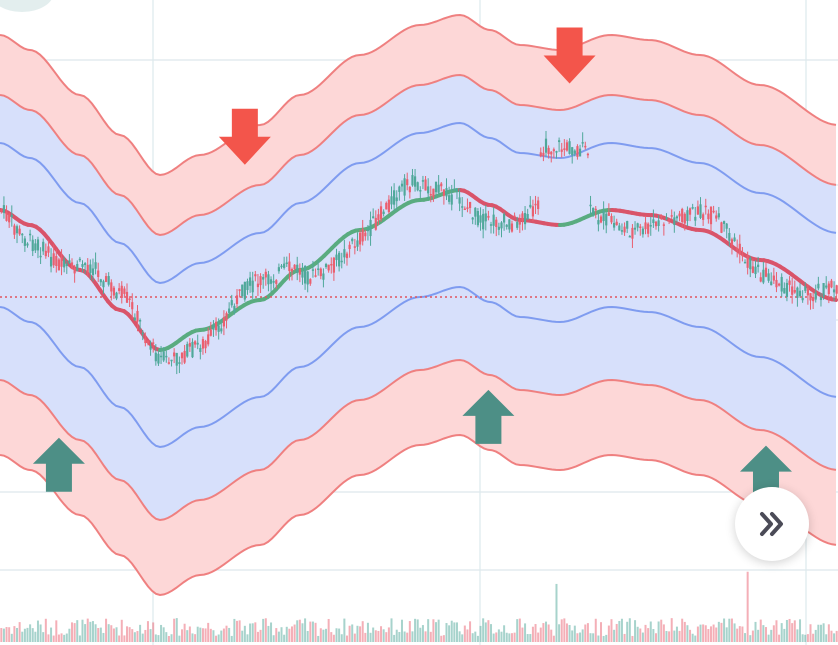 The width and height of the screenshot is (838, 645). I want to click on scroll-to-realtime-button, so click(772, 524).